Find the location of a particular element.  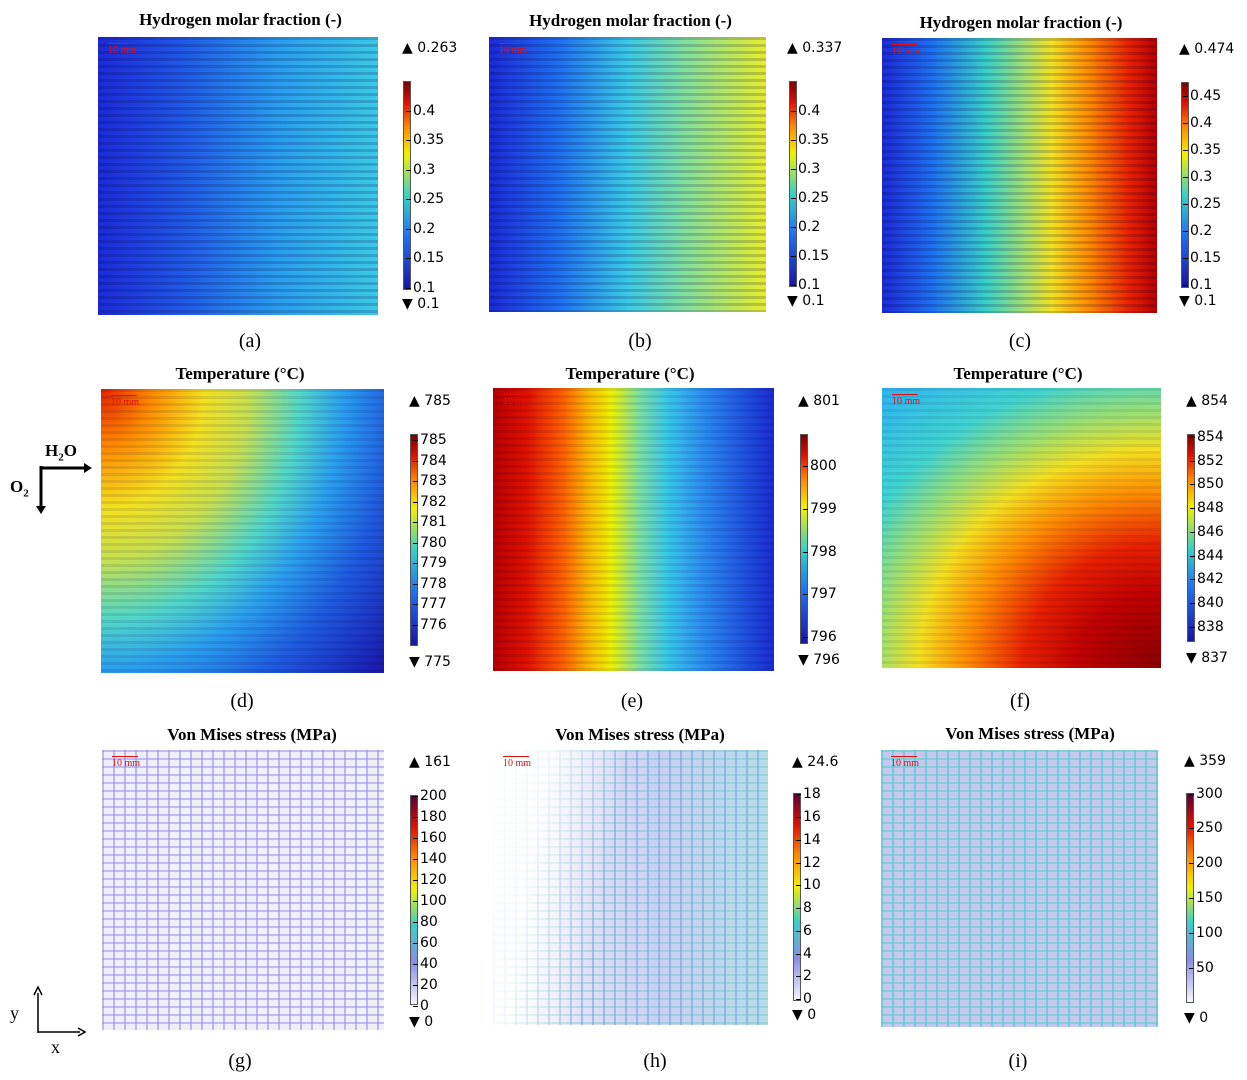

min-c: ▼ 0.1 is located at coordinates (1198, 301).